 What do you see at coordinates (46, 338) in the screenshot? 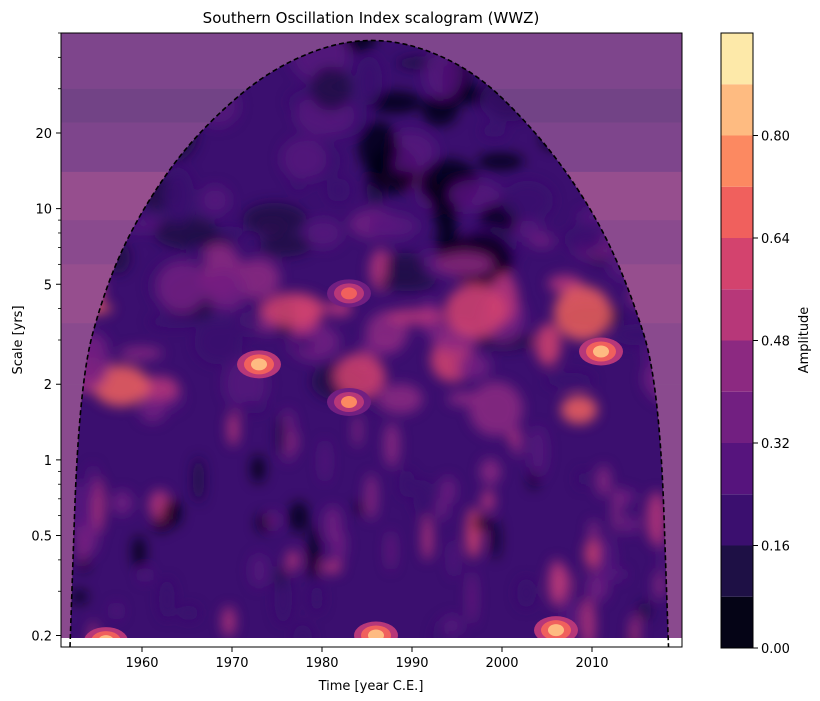
I see `y-axis-ticks: 0.2 0.5 1 2 5 10 20` at bounding box center [46, 338].